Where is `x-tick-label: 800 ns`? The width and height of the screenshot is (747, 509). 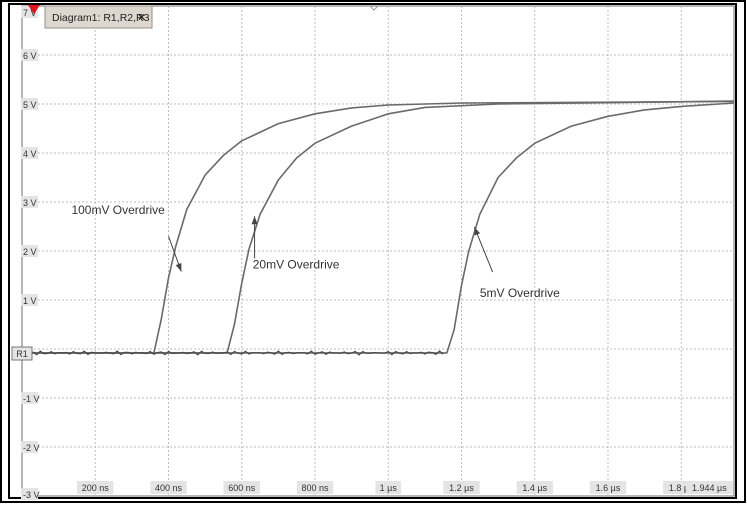
x-tick-label: 800 ns is located at coordinates (315, 487).